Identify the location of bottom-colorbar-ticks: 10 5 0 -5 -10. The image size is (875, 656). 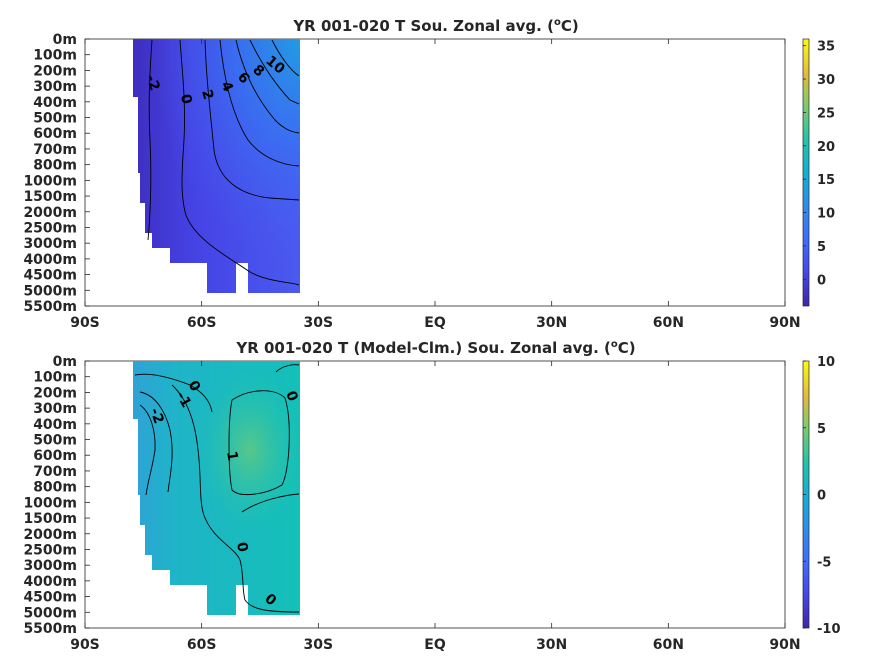
(822, 496).